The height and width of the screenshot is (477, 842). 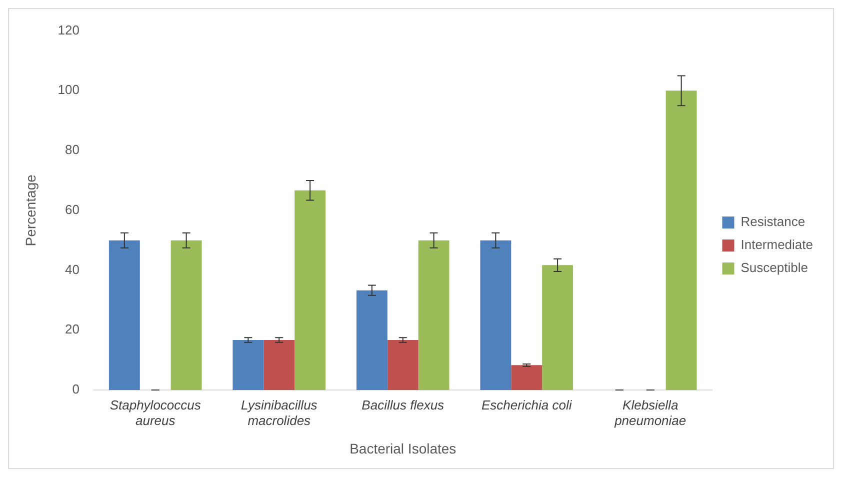 I want to click on y-tick-label: 0, so click(x=76, y=389).